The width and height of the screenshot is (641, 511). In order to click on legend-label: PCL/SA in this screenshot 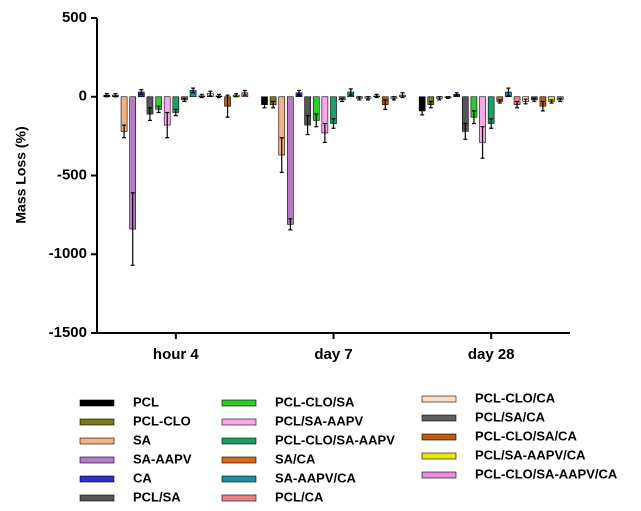, I will do `click(157, 496)`.